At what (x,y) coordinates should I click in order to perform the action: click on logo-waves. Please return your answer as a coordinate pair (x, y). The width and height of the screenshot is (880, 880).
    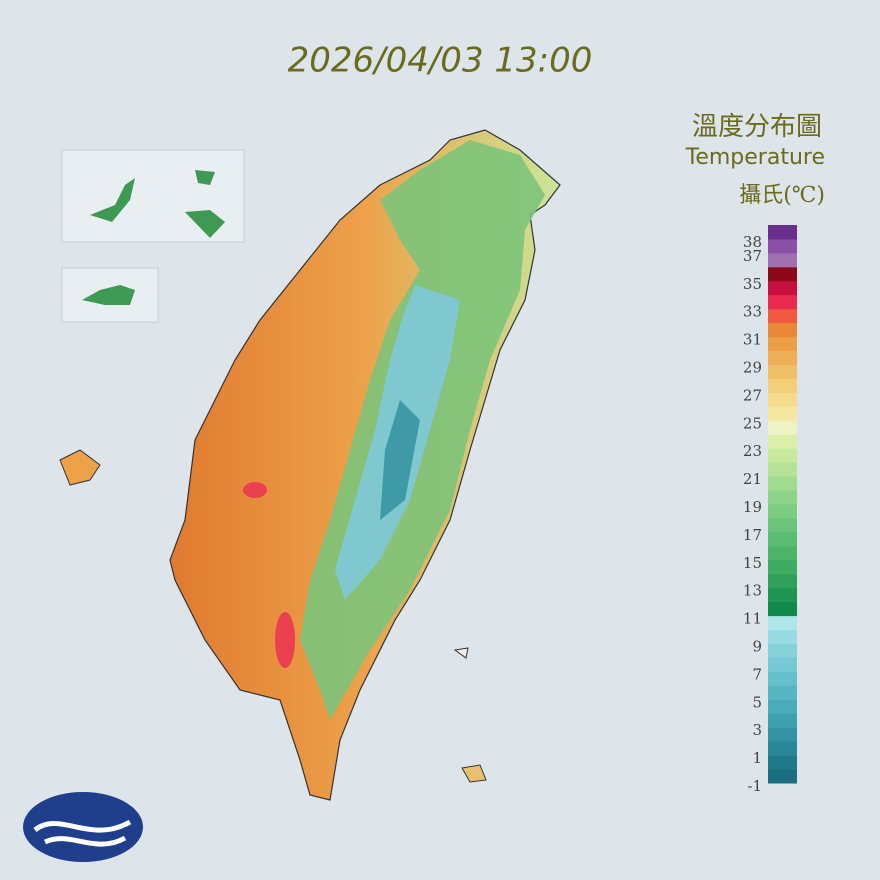
    Looking at the image, I should click on (82, 833).